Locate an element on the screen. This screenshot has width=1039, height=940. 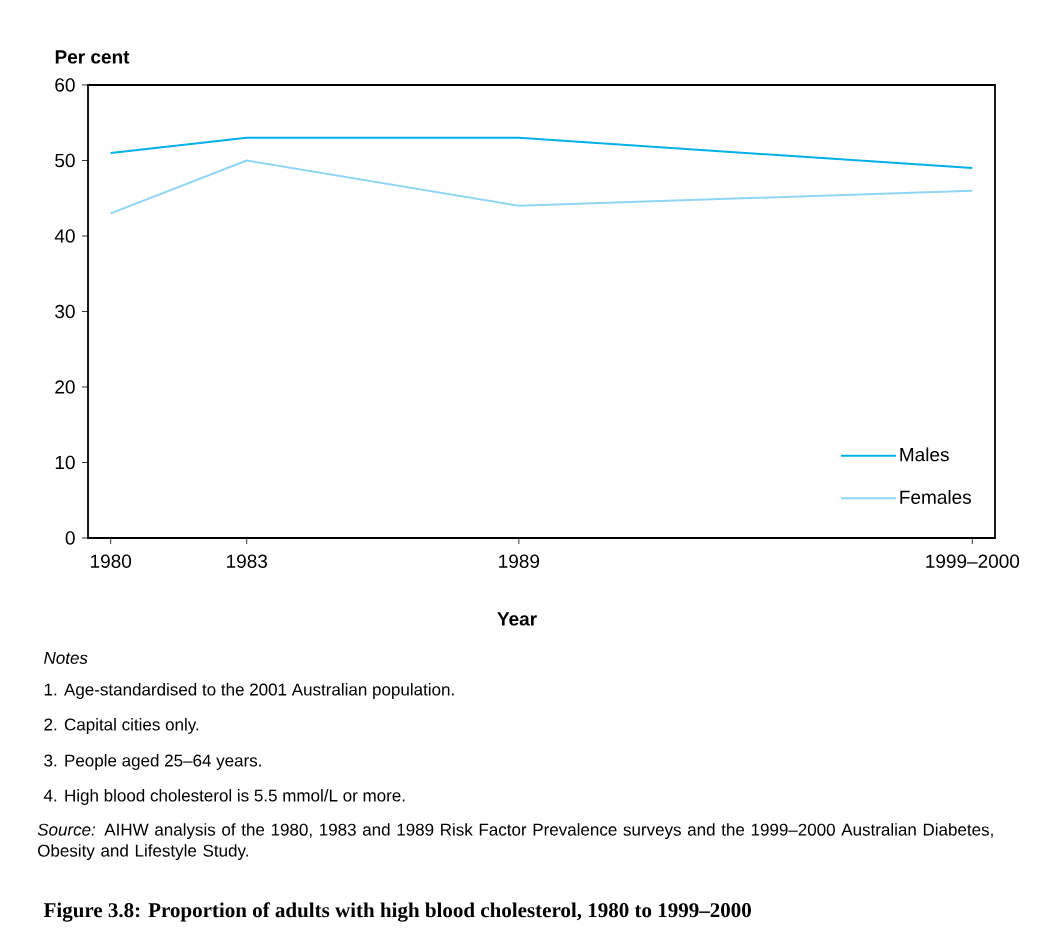
y-tick-label: 20 is located at coordinates (65, 387).